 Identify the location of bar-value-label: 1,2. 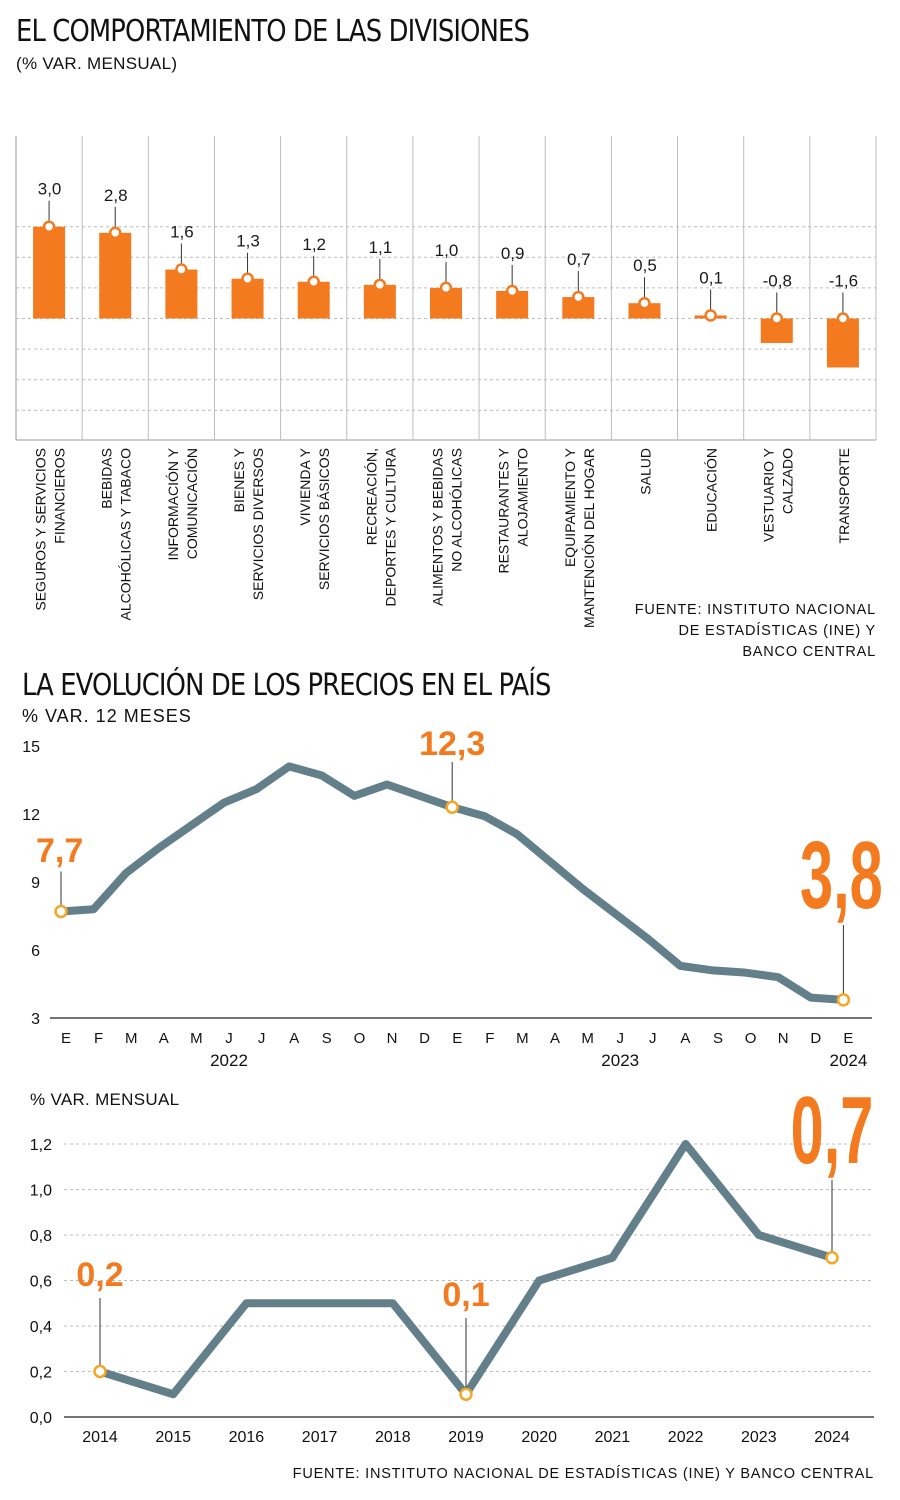
(314, 244).